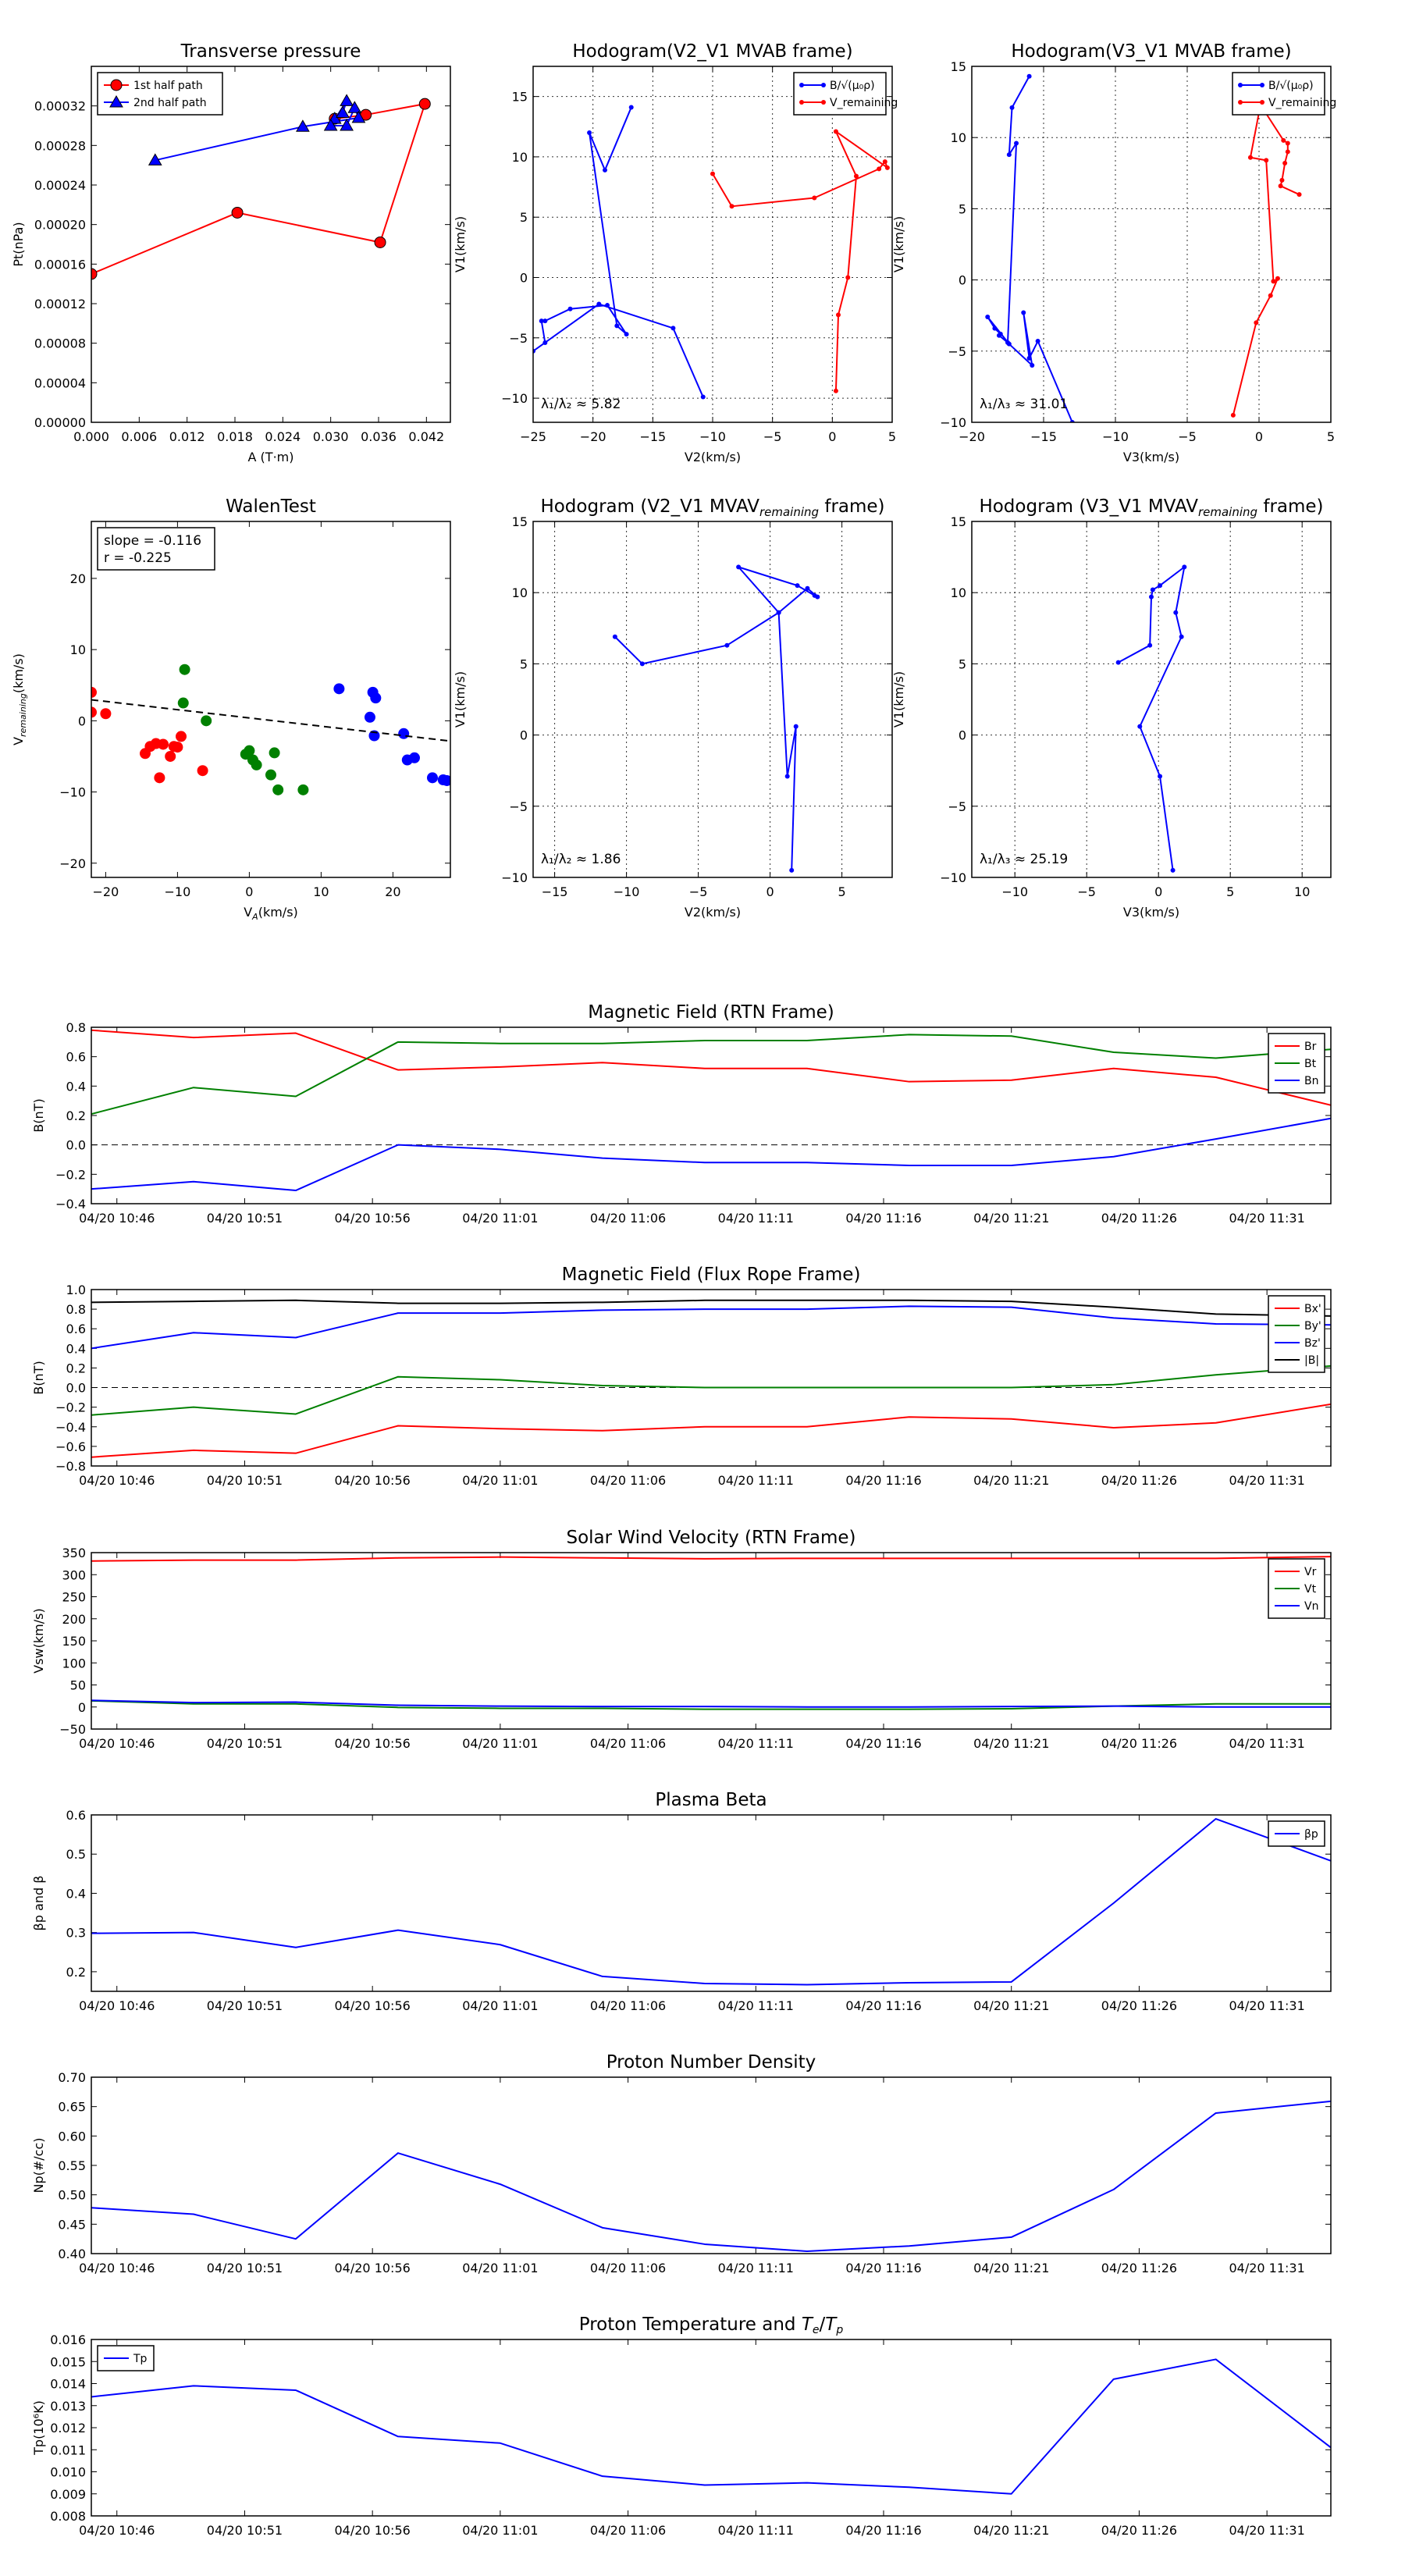 Image resolution: width=1405 pixels, height=2576 pixels. What do you see at coordinates (1139, 1480) in the screenshot?
I see `x-tick-label: 04/20 11:26` at bounding box center [1139, 1480].